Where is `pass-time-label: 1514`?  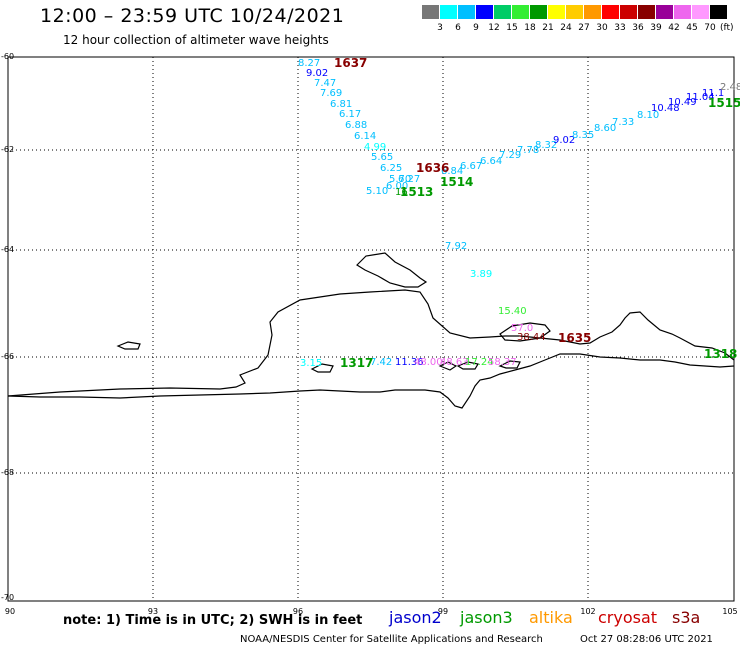 pass-time-label: 1514 is located at coordinates (457, 182).